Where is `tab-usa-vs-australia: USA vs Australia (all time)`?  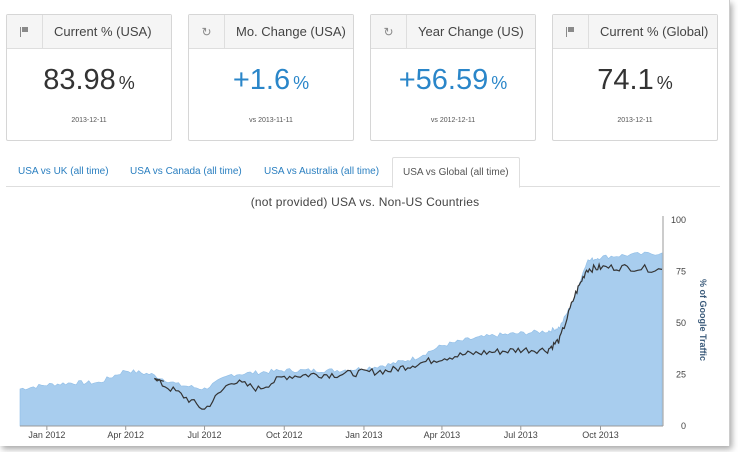 tab-usa-vs-australia: USA vs Australia (all time) is located at coordinates (322, 171).